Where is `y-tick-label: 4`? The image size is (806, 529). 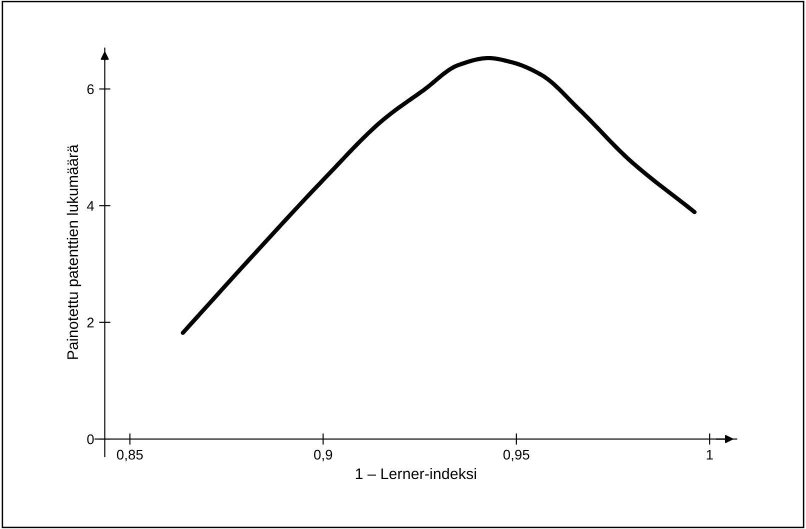
y-tick-label: 4 is located at coordinates (90, 206).